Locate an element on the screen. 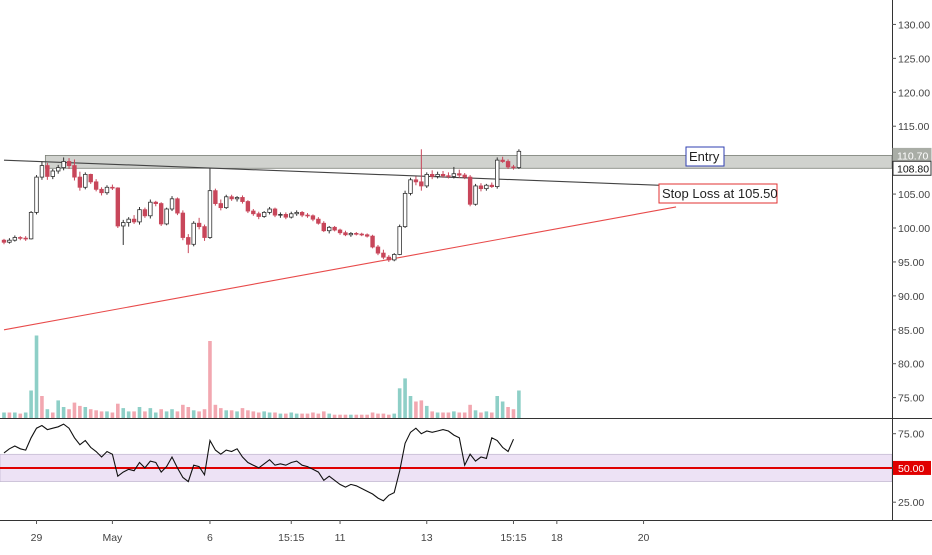 This screenshot has height=555, width=932. price-tick-label: 90.00 is located at coordinates (911, 297).